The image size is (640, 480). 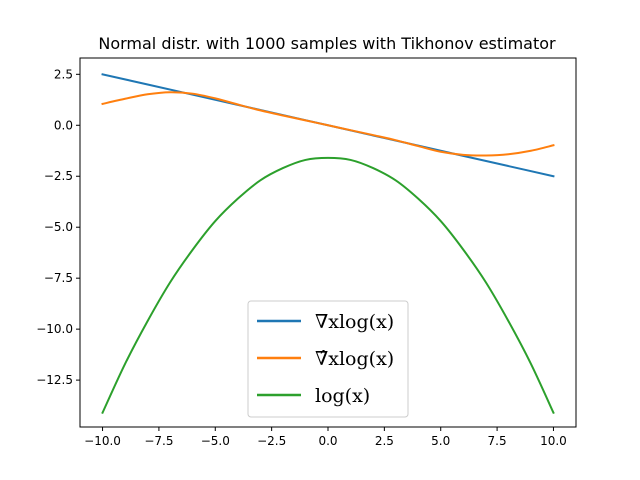 What do you see at coordinates (63, 125) in the screenshot?
I see `y-tick-label: 0.0` at bounding box center [63, 125].